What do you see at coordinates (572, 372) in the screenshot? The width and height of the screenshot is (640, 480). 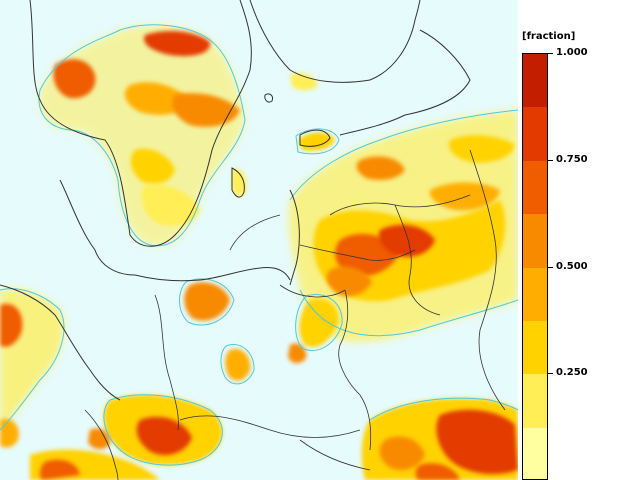 I see `legend-tick-label: 0.250` at bounding box center [572, 372].